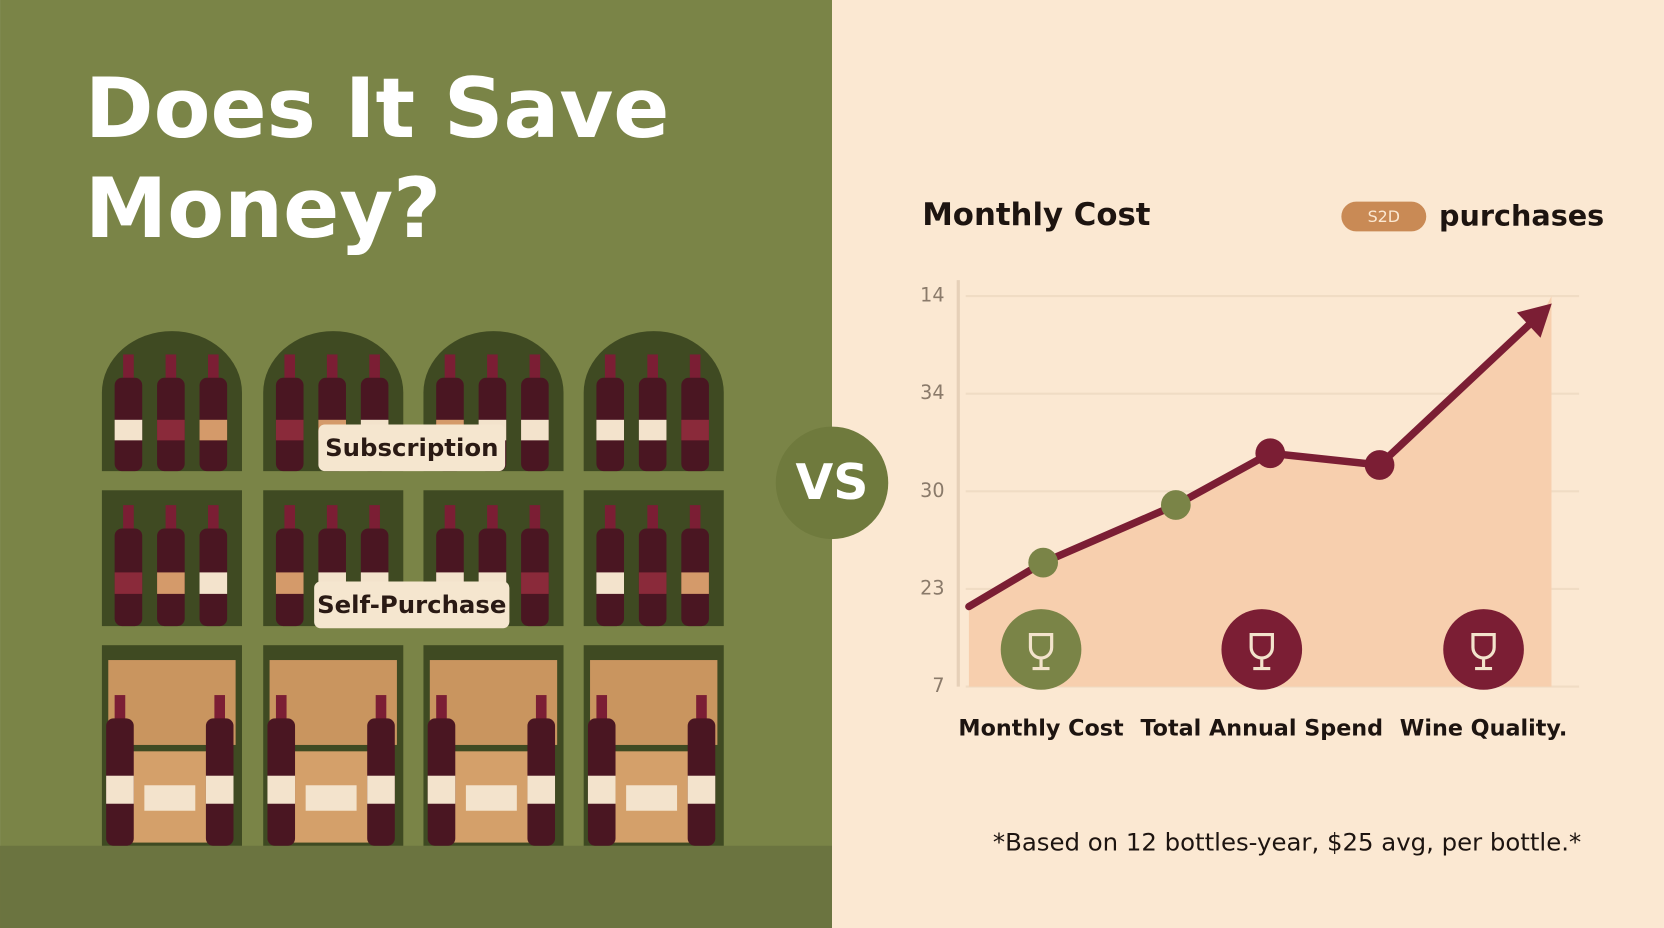  Describe the element at coordinates (1041, 729) in the screenshot. I see `category-label: Monthly Cost` at that location.